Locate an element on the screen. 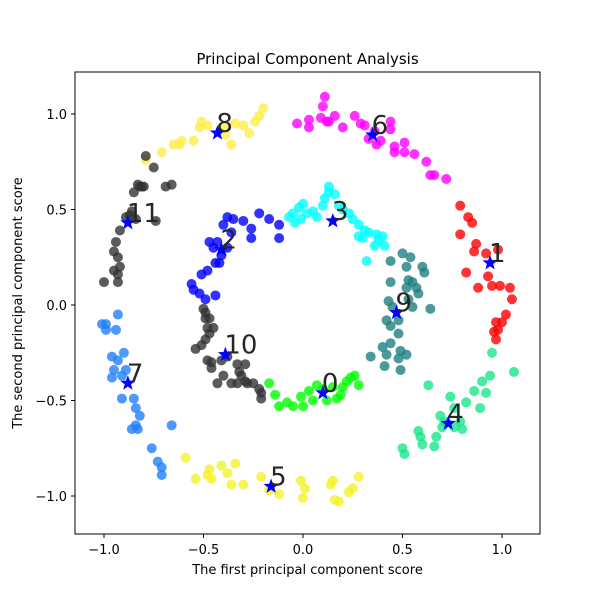  y-tick-label: 0.0 is located at coordinates (56, 306).